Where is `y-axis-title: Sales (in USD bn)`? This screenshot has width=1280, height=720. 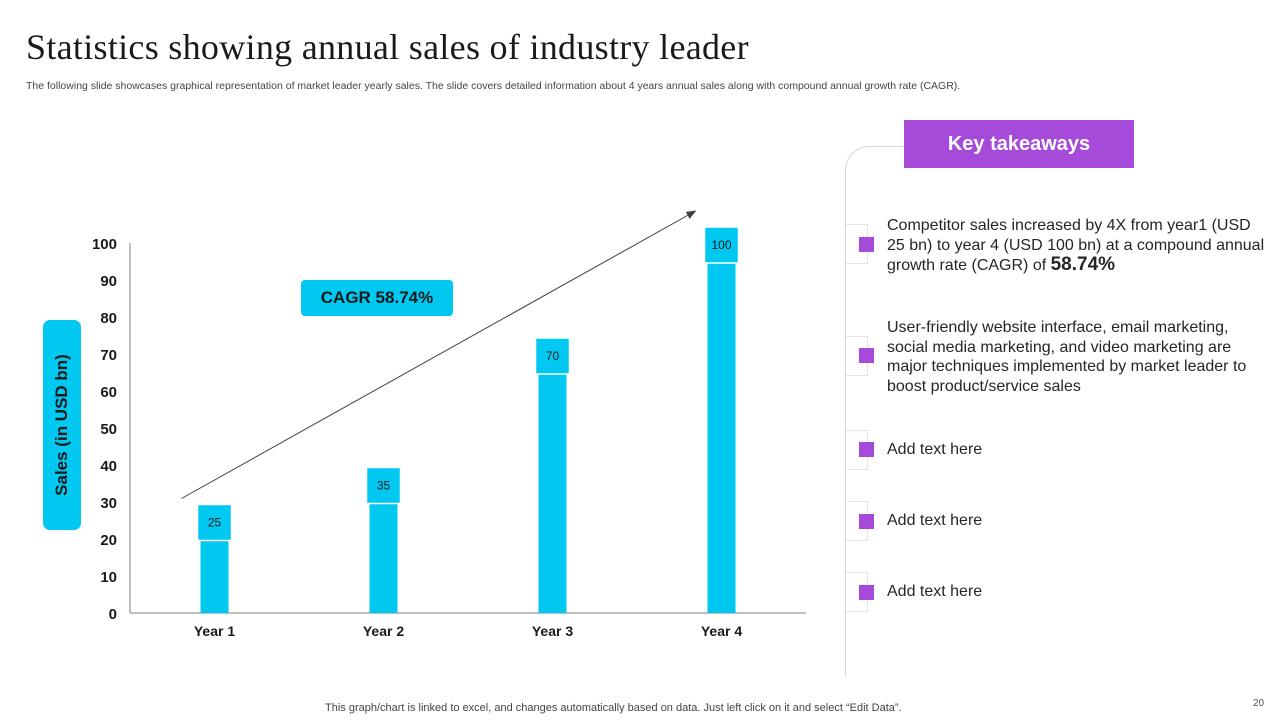
y-axis-title: Sales (in USD bn) is located at coordinates (62, 425).